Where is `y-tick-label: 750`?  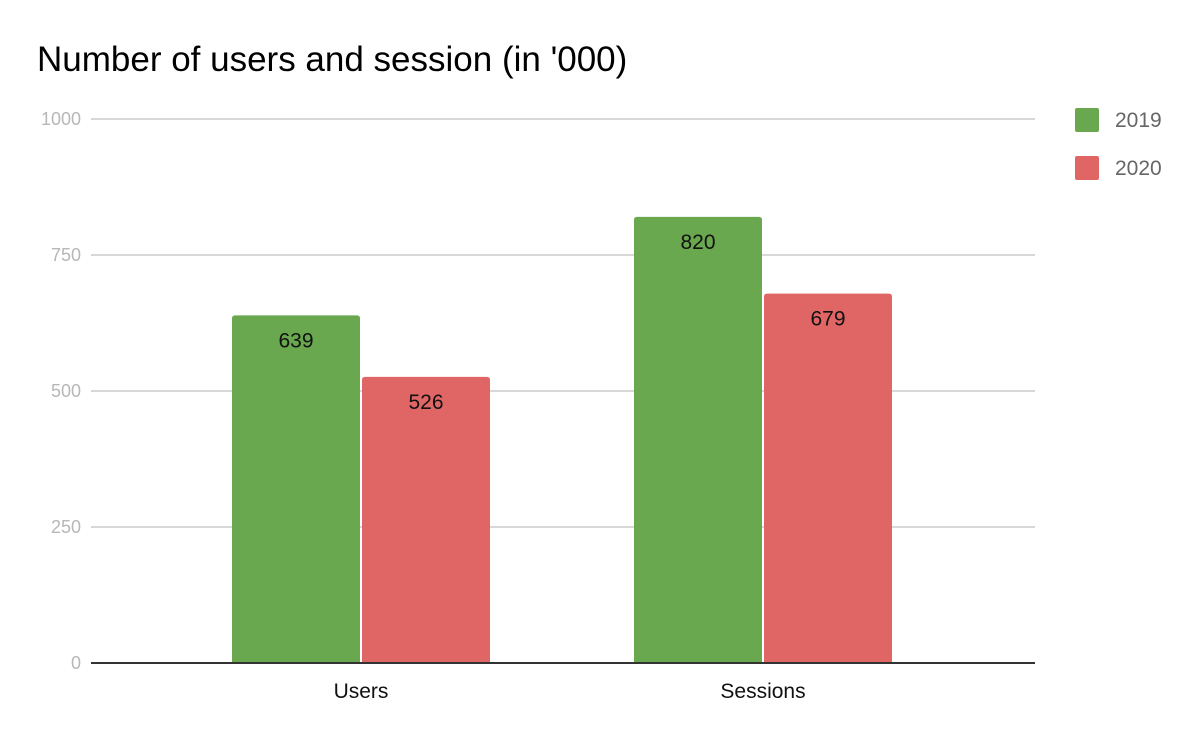 y-tick-label: 750 is located at coordinates (66, 255).